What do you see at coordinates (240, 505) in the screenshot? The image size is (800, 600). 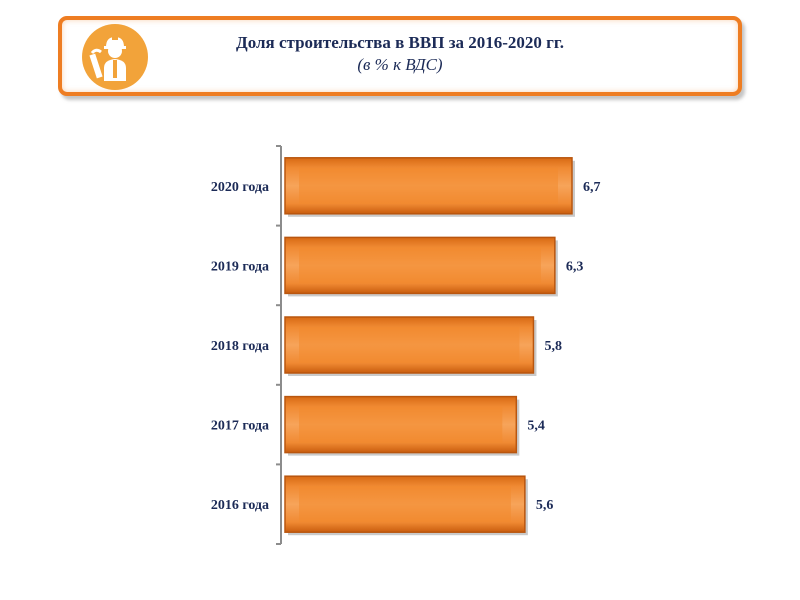 I see `category-label: 2016 года` at bounding box center [240, 505].